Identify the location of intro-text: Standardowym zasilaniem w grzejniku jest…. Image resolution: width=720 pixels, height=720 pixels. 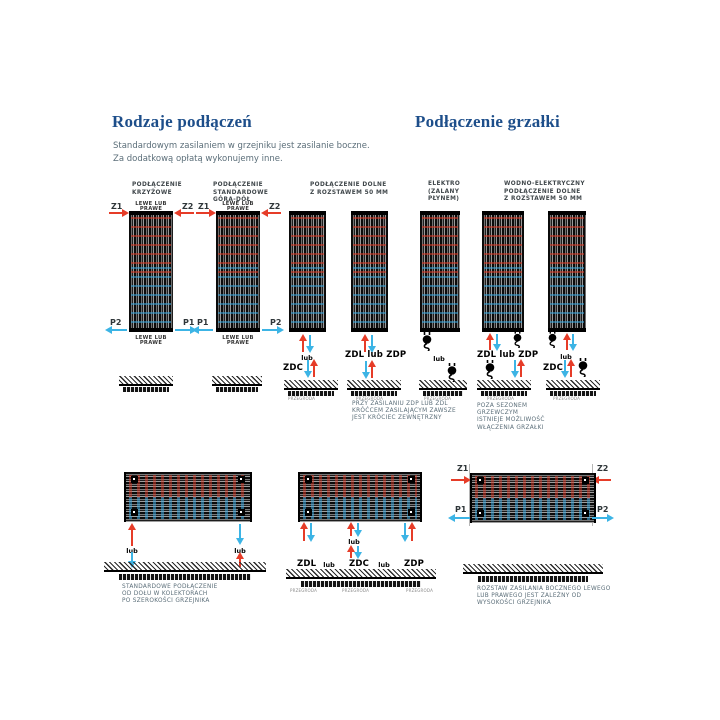
(241, 152).